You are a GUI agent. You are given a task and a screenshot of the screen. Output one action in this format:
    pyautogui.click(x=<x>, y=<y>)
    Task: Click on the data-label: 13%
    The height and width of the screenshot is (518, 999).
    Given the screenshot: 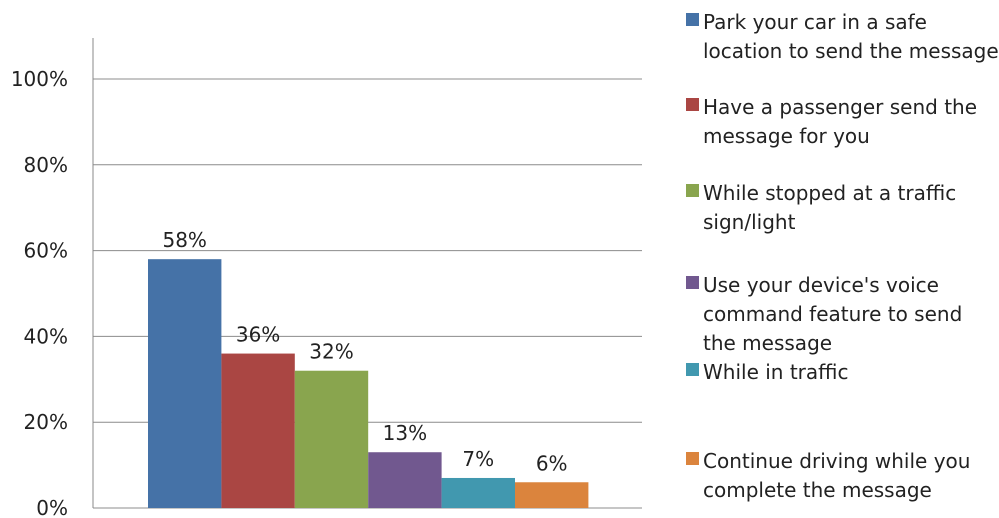 What is the action you would take?
    pyautogui.click(x=405, y=433)
    